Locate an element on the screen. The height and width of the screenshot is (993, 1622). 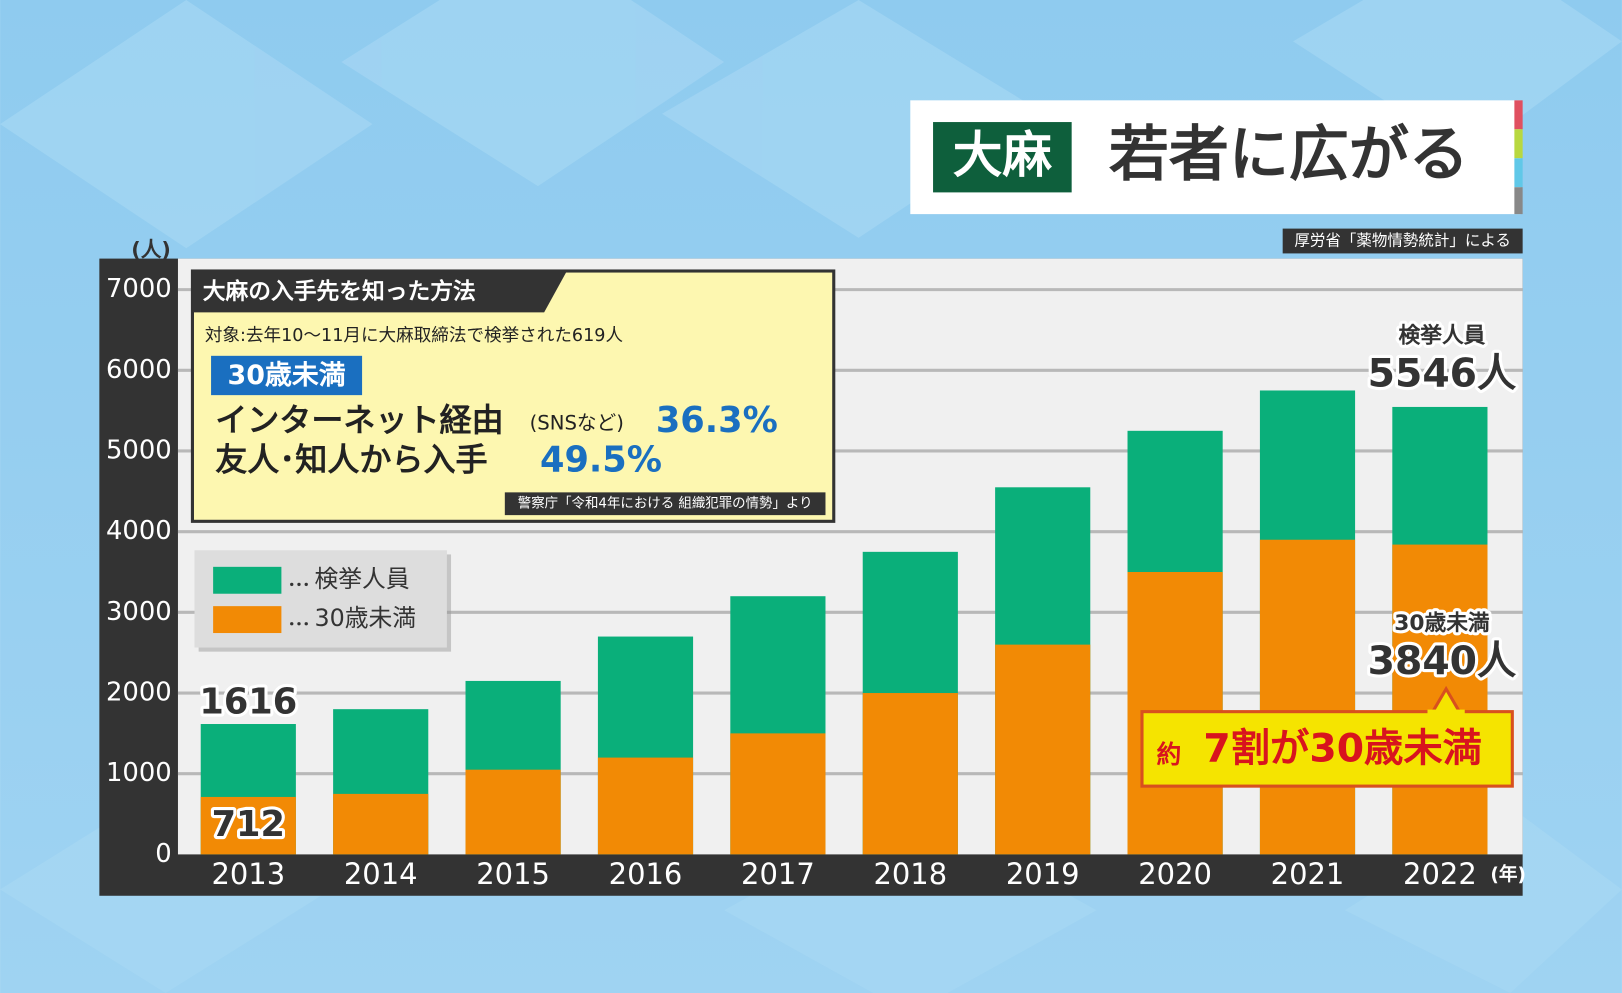
x-tick-label: 2020 is located at coordinates (1175, 874).